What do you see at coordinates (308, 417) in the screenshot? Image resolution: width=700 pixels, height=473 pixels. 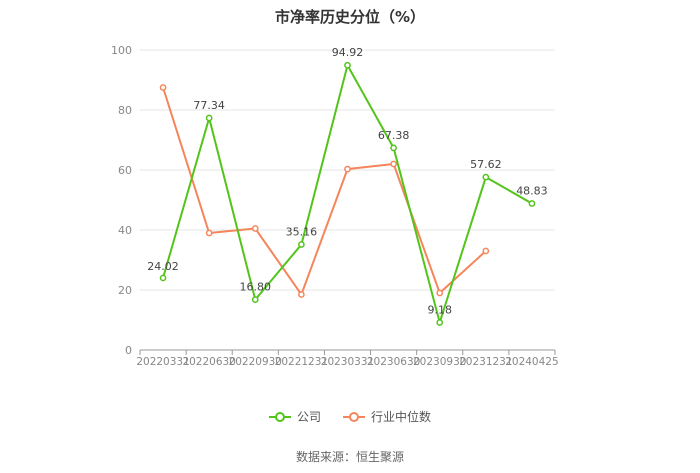 I see `legend-label-company: 公司` at bounding box center [308, 417].